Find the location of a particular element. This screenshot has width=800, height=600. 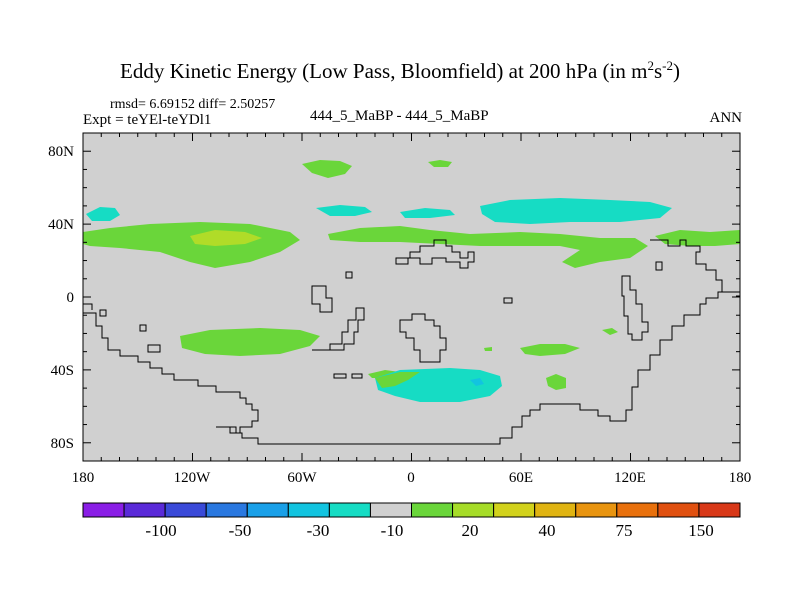

lon-label-180e: 180 is located at coordinates (740, 478).